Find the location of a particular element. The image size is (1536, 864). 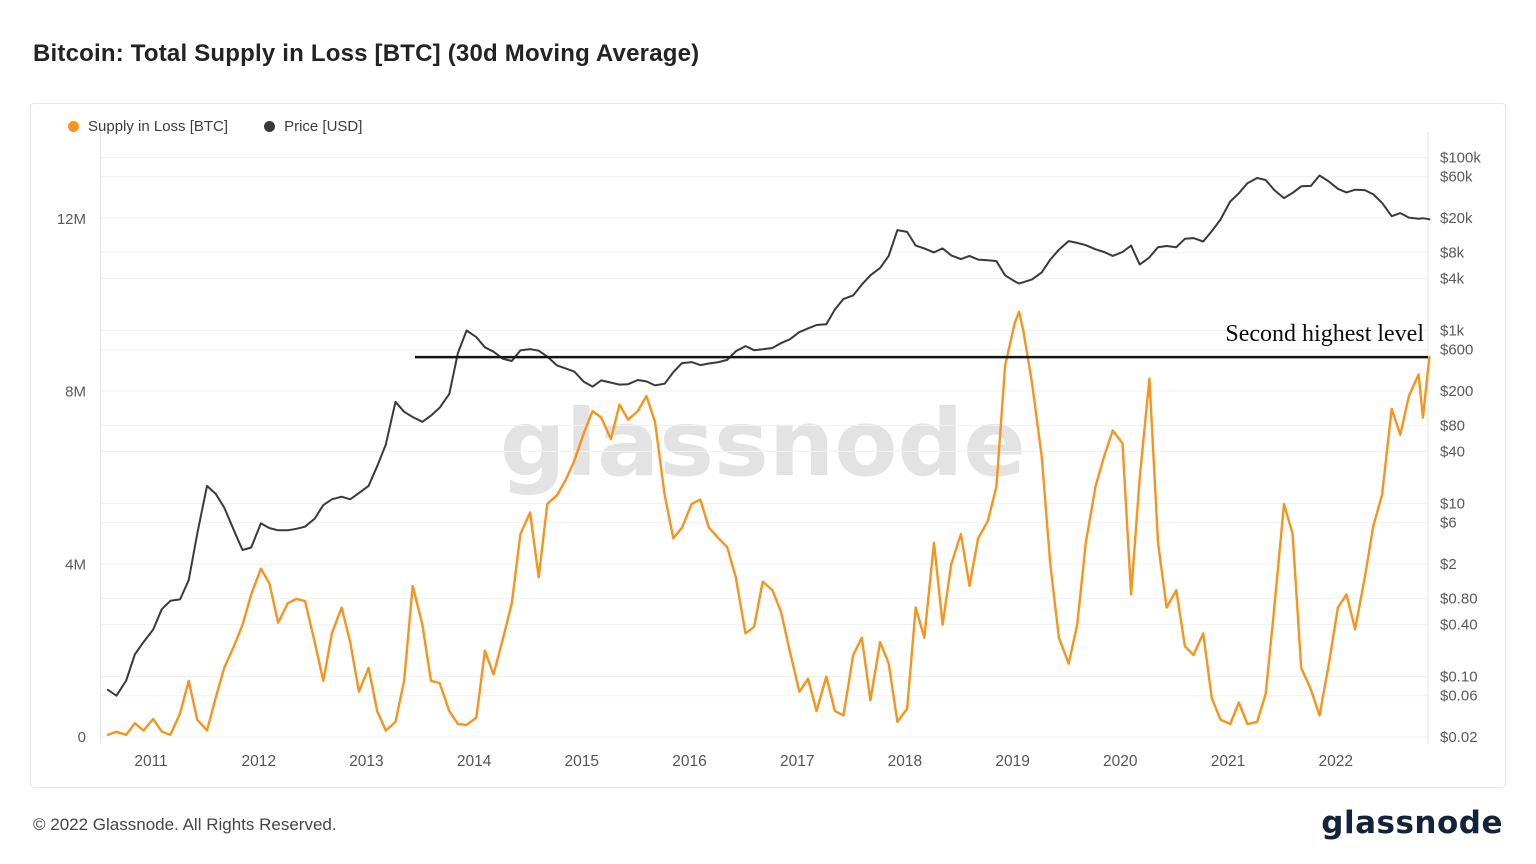

chart-legend: Supply in Loss [BTC] Price [USD] is located at coordinates (215, 126).